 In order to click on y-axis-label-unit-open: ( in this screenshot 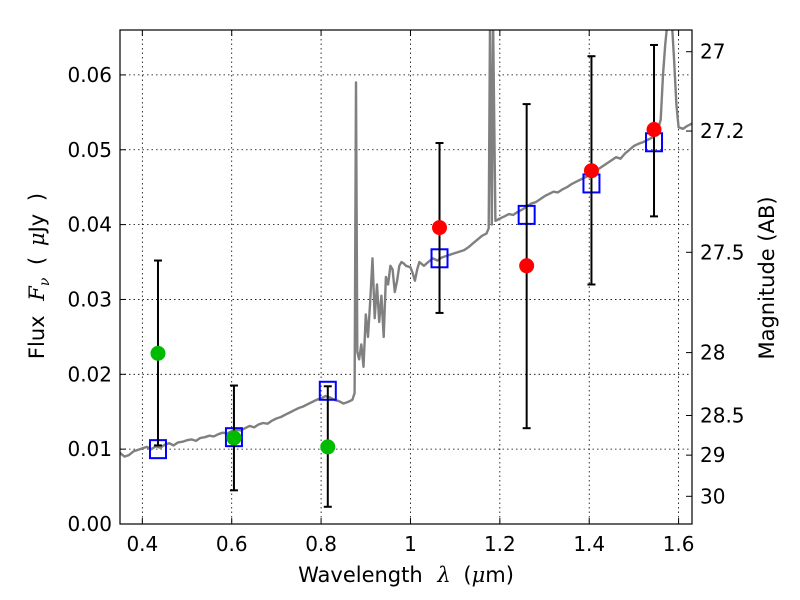, I will do `click(37, 261)`.